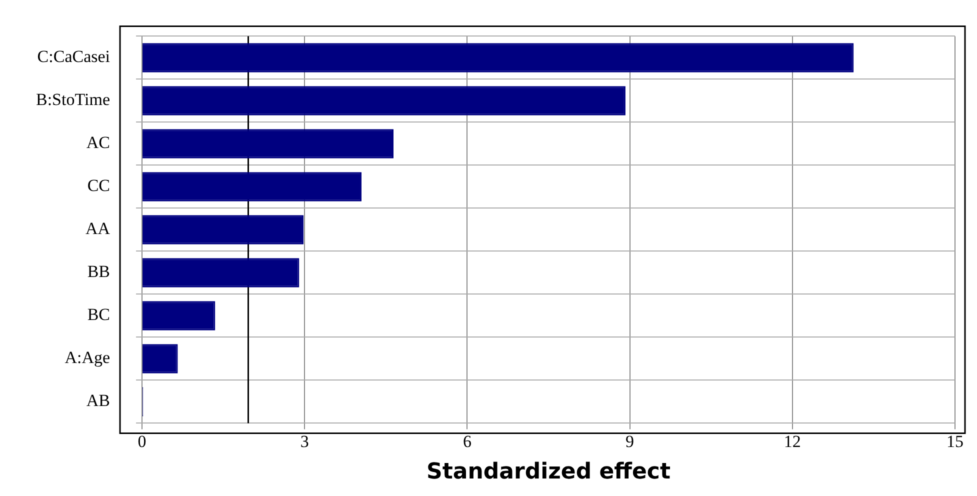 The image size is (977, 496). I want to click on y-tick-label: AC, so click(98, 142).